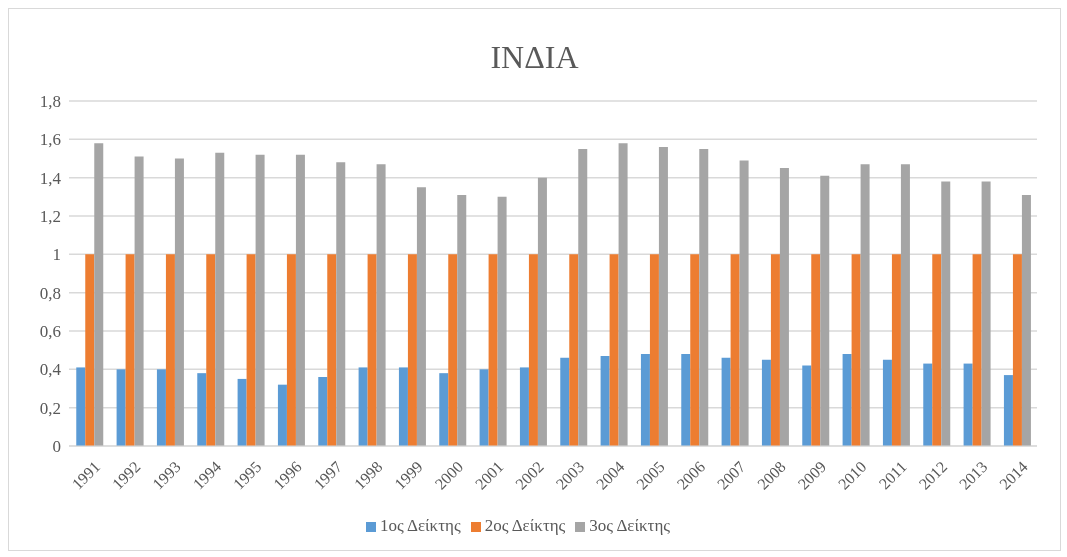 The image size is (1067, 557). What do you see at coordinates (420, 525) in the screenshot?
I see `legend-label: 1ος Δείκτης` at bounding box center [420, 525].